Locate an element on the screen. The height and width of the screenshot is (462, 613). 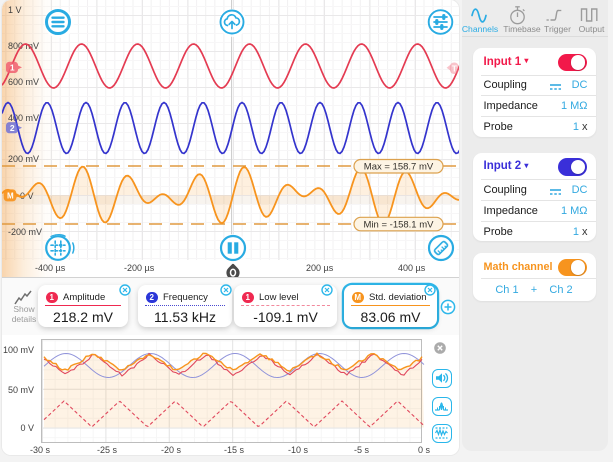
svg-text: Min = -158.1 mV is located at coordinates (399, 224).